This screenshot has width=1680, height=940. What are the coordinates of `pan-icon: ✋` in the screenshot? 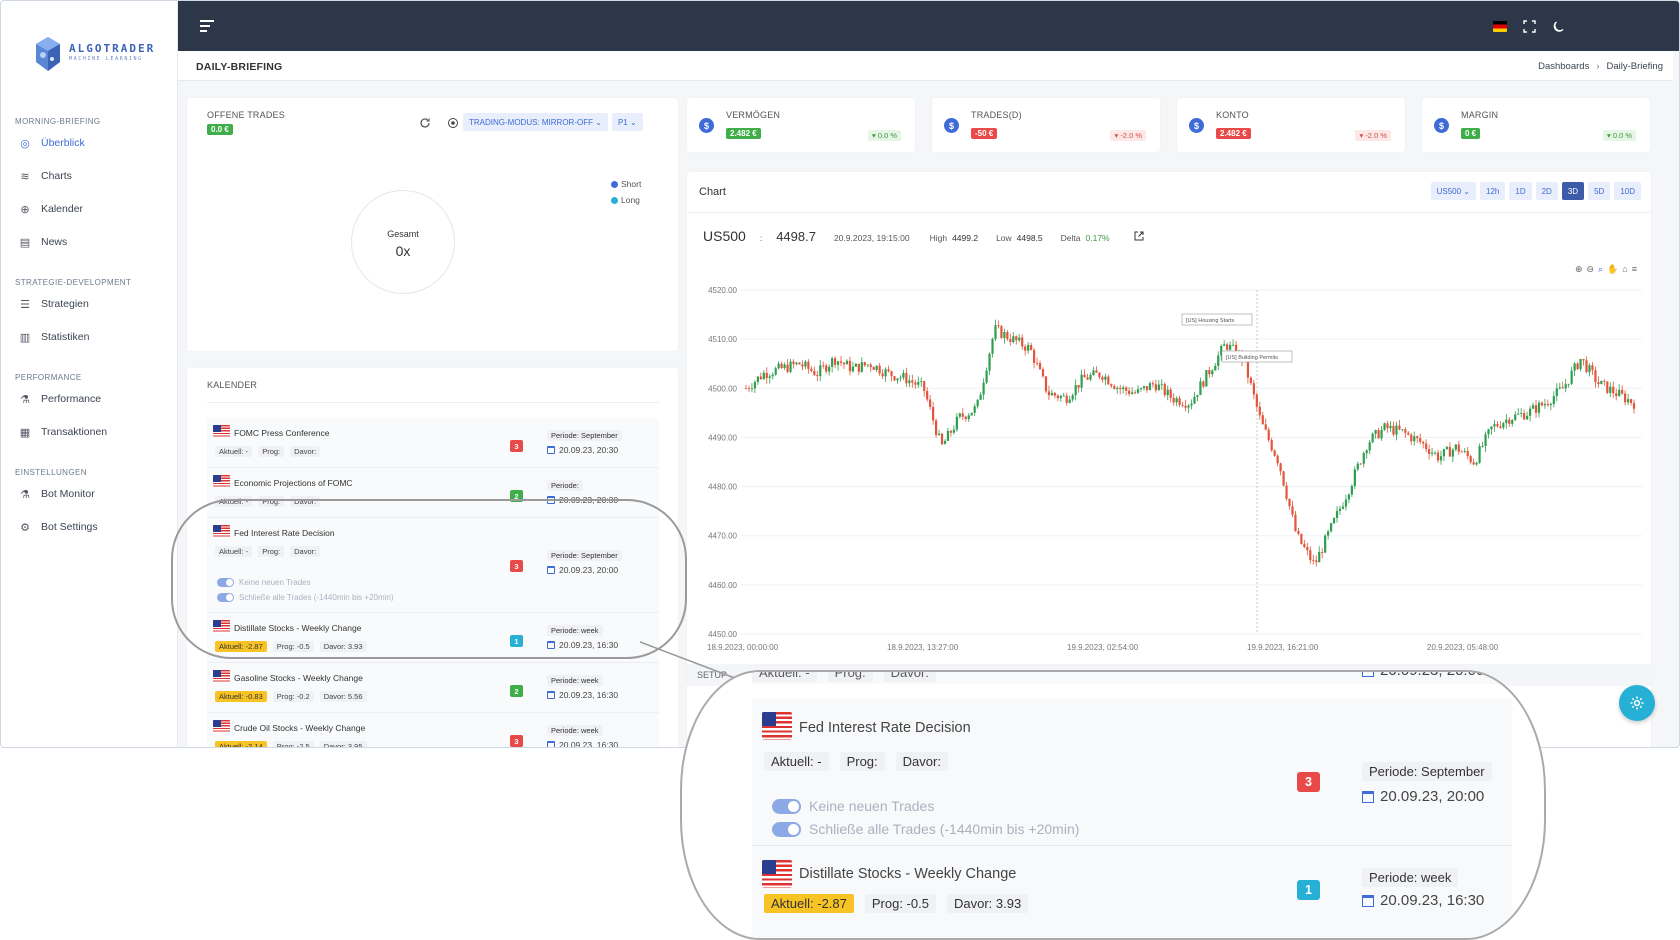 It's located at (1613, 269).